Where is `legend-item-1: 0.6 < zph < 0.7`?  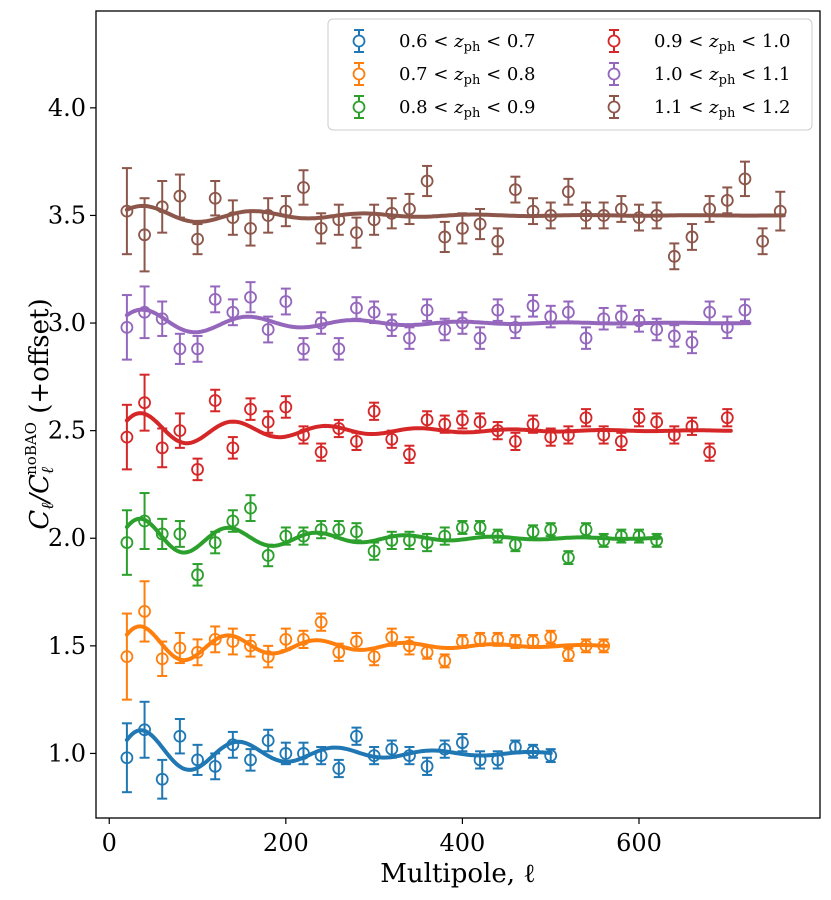
legend-item-1: 0.6 < zph < 0.7 is located at coordinates (444, 42).